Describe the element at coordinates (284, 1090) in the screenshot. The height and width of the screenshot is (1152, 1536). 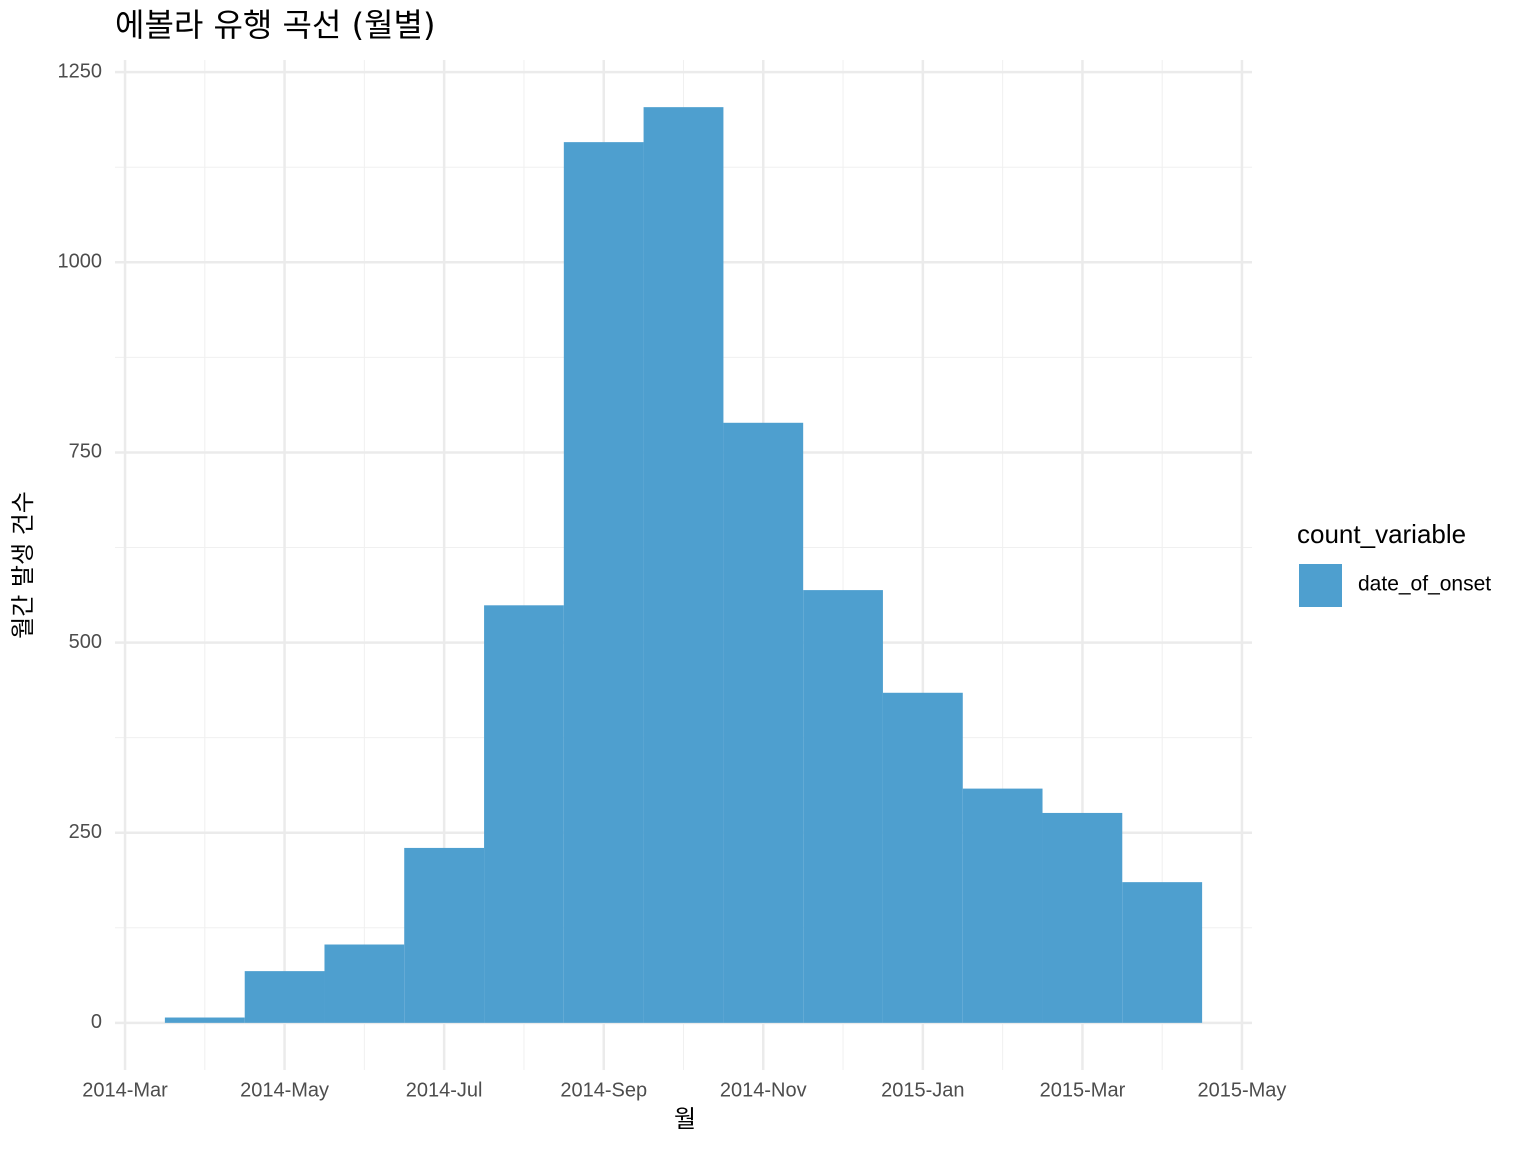
I see `x-tick-label: 2014-May` at that location.